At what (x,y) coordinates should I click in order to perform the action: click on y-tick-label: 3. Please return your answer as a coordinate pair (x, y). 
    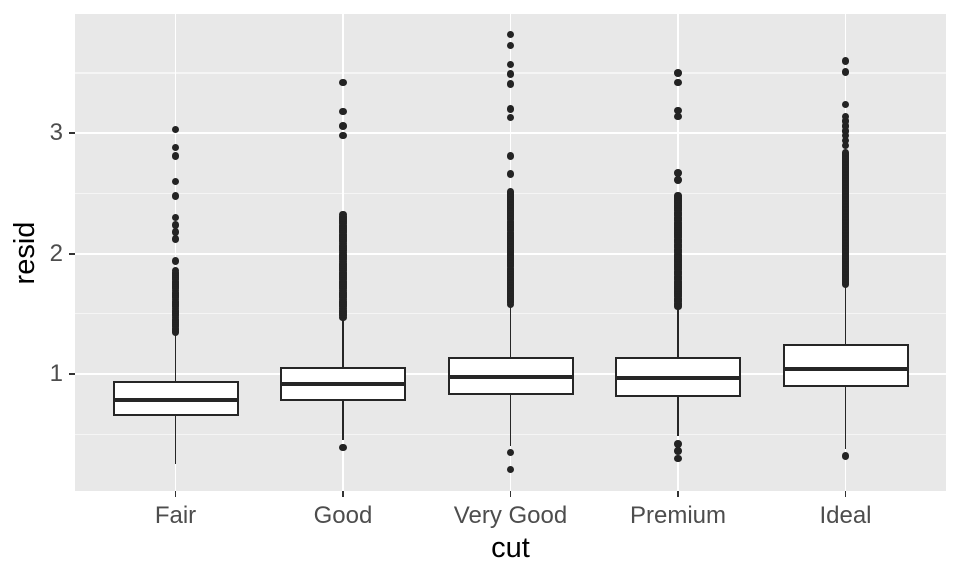
    Looking at the image, I should click on (56, 133).